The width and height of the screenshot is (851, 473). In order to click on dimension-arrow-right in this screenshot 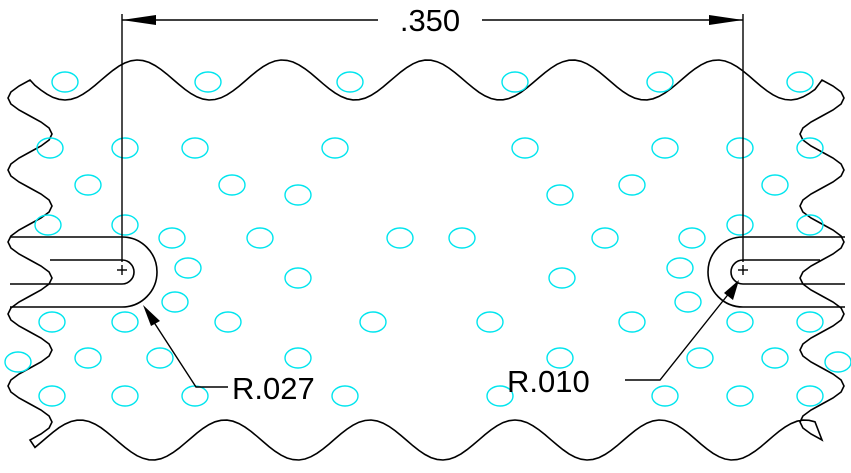, I will do `click(726, 20)`.